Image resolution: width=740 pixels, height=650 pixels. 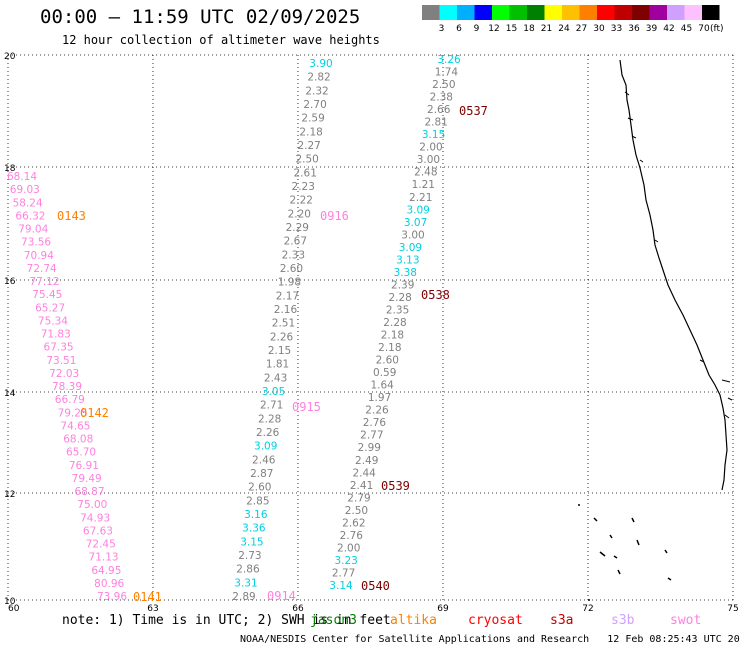 I want to click on pass-time-label: 0141, so click(x=147, y=597).